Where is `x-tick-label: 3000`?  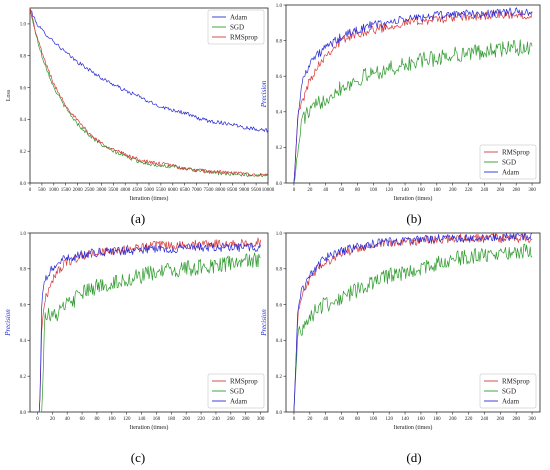 x-tick-label: 3000 is located at coordinates (101, 190).